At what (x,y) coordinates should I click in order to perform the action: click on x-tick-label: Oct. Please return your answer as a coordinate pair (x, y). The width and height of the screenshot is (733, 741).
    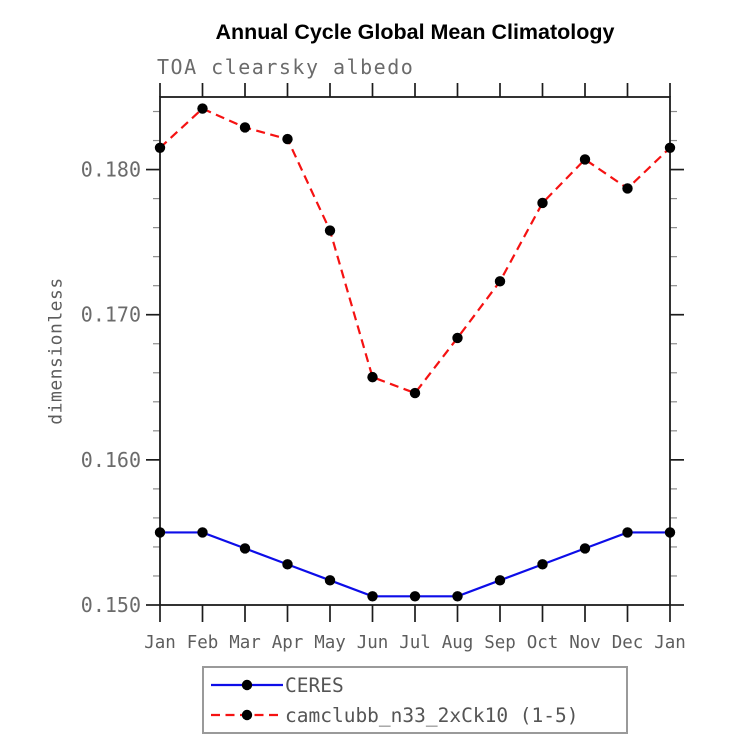
    Looking at the image, I should click on (543, 643).